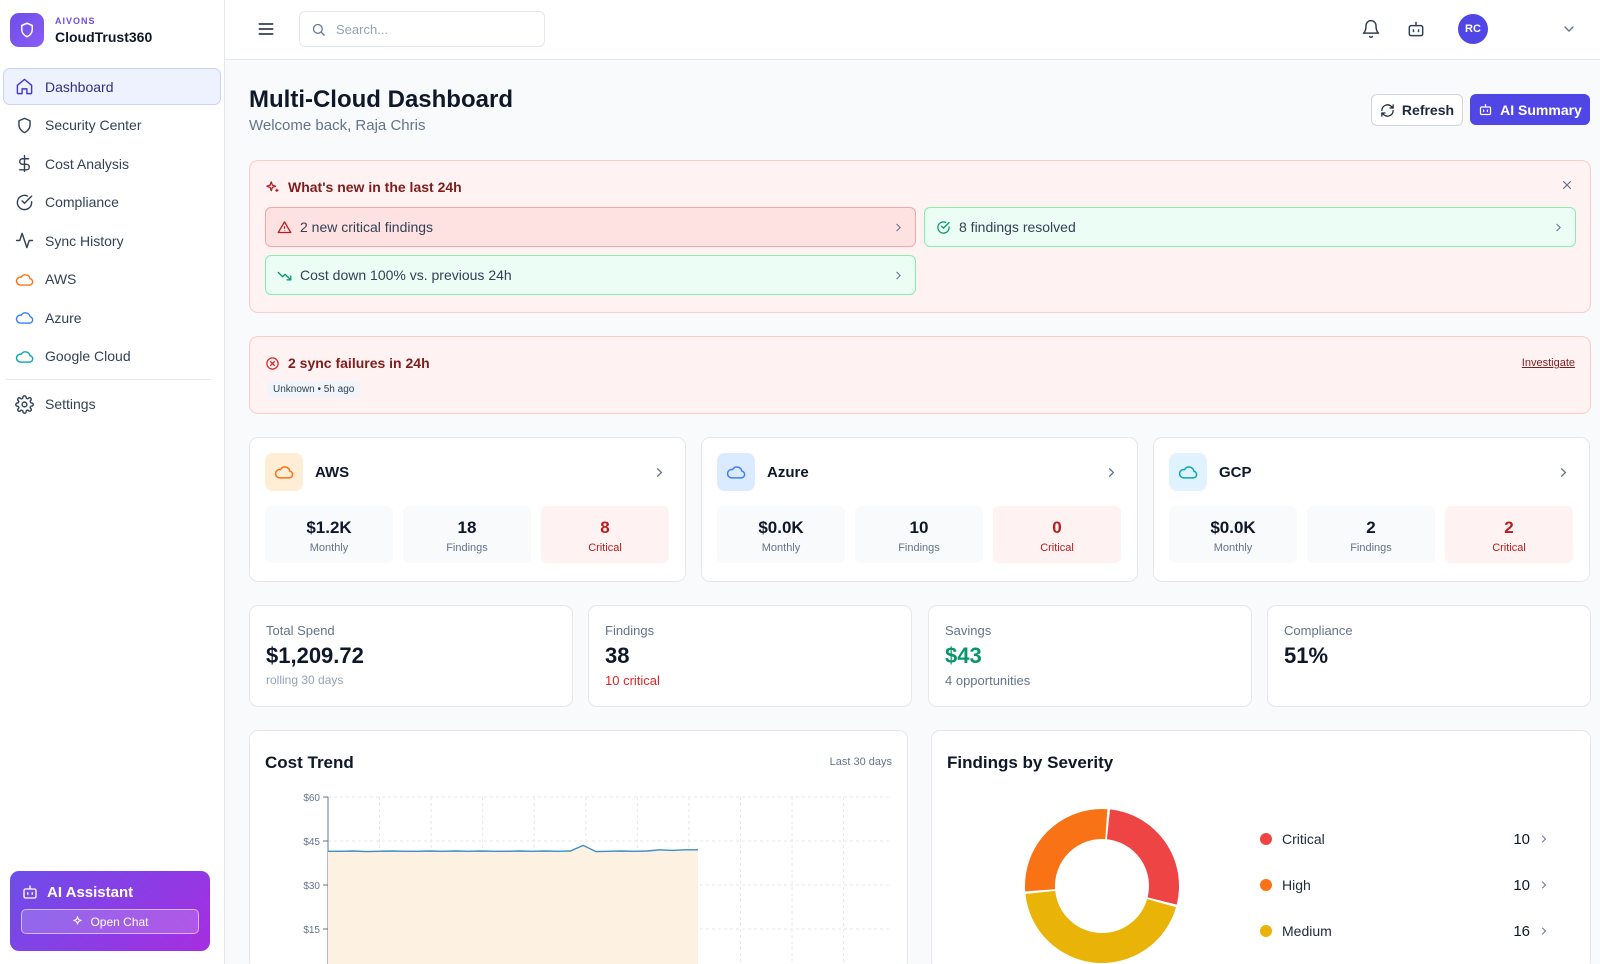 This screenshot has height=964, width=1600. What do you see at coordinates (919, 534) in the screenshot?
I see `stat-findings: 10 Findings` at bounding box center [919, 534].